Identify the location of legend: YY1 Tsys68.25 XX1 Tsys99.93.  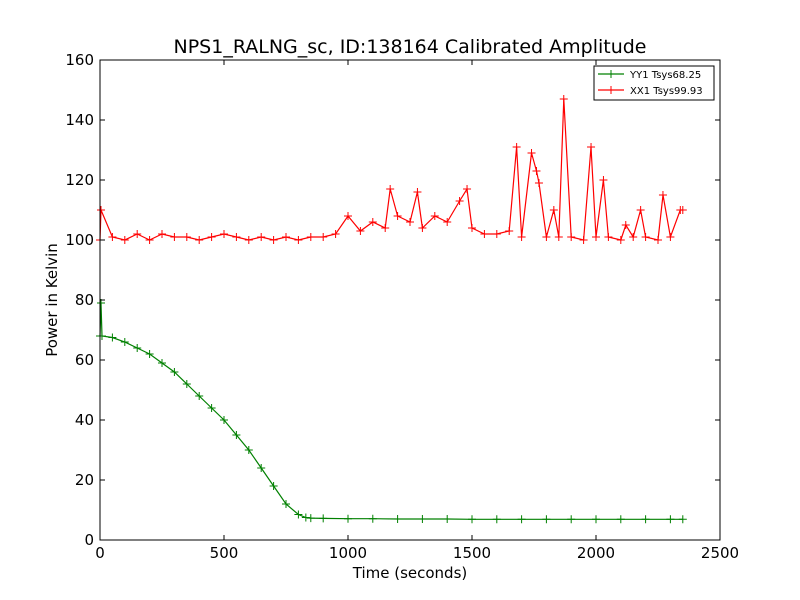
(654, 83).